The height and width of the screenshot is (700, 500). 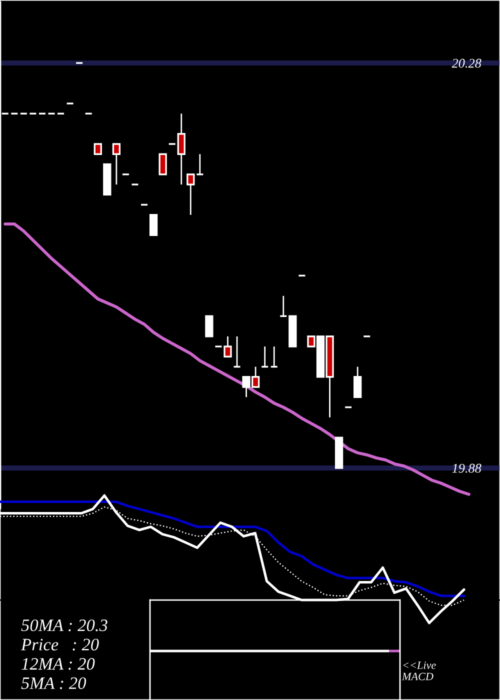 What do you see at coordinates (419, 671) in the screenshot?
I see `text: <<Live MACD` at bounding box center [419, 671].